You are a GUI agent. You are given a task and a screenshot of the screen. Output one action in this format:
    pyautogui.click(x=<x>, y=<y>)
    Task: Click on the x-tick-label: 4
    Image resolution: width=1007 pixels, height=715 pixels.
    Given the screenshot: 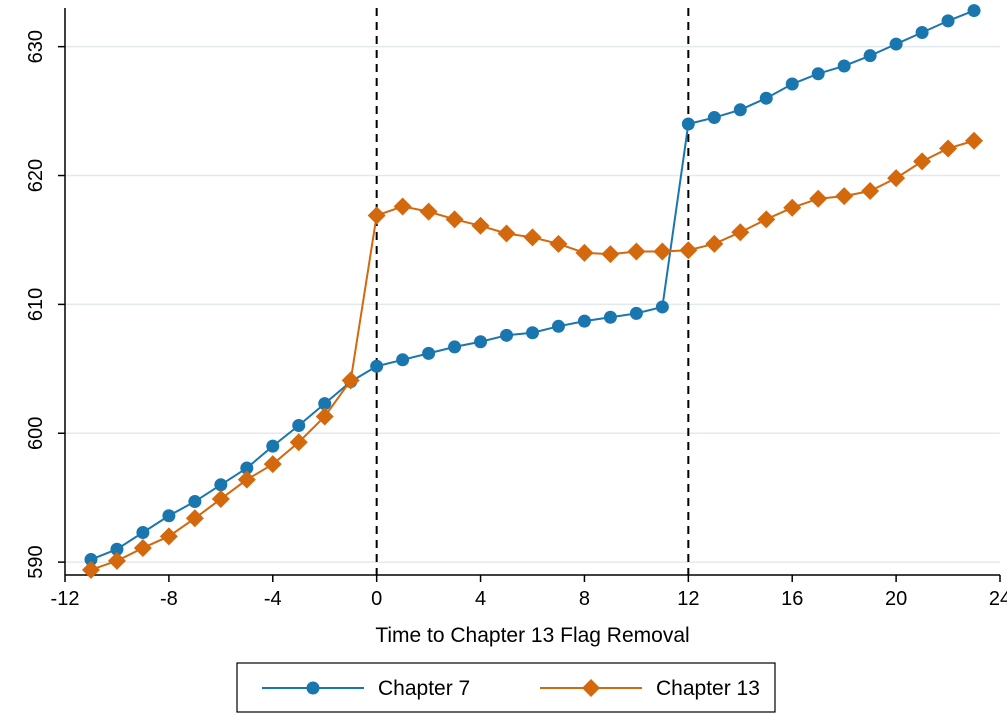 What is the action you would take?
    pyautogui.click(x=480, y=599)
    